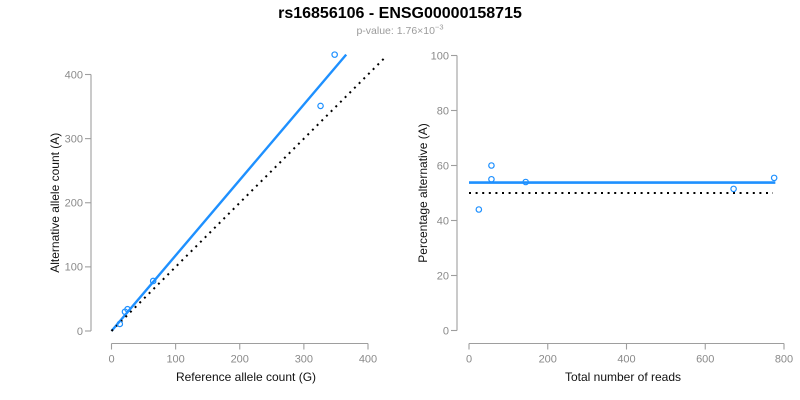 The width and height of the screenshot is (800, 400). What do you see at coordinates (304, 360) in the screenshot?
I see `x-tick-label: 300` at bounding box center [304, 360].